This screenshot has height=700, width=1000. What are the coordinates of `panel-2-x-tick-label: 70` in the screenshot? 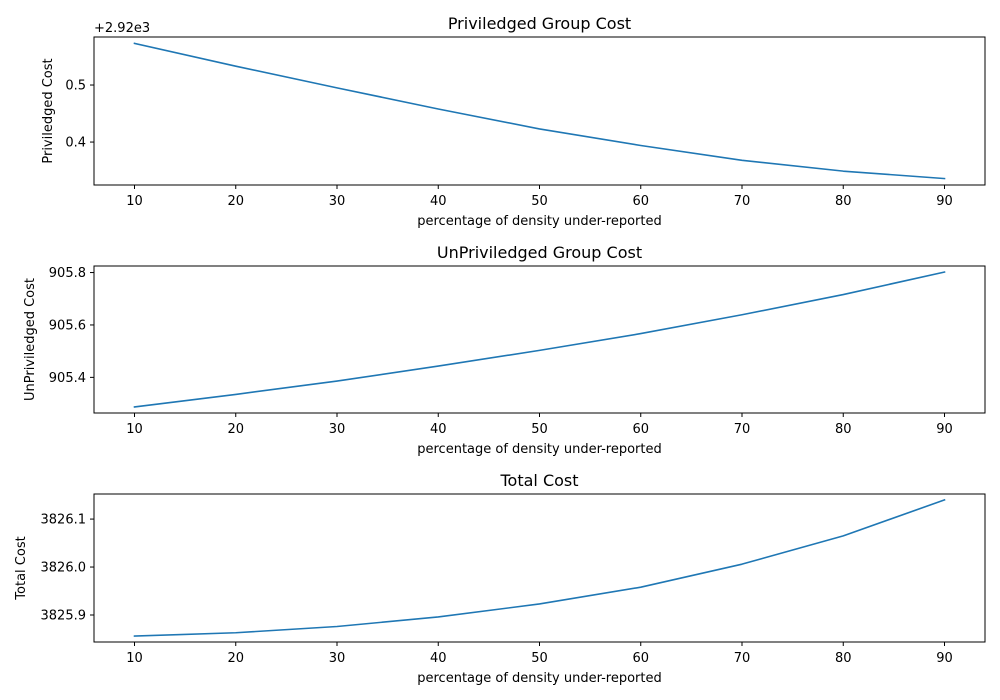 It's located at (742, 429).